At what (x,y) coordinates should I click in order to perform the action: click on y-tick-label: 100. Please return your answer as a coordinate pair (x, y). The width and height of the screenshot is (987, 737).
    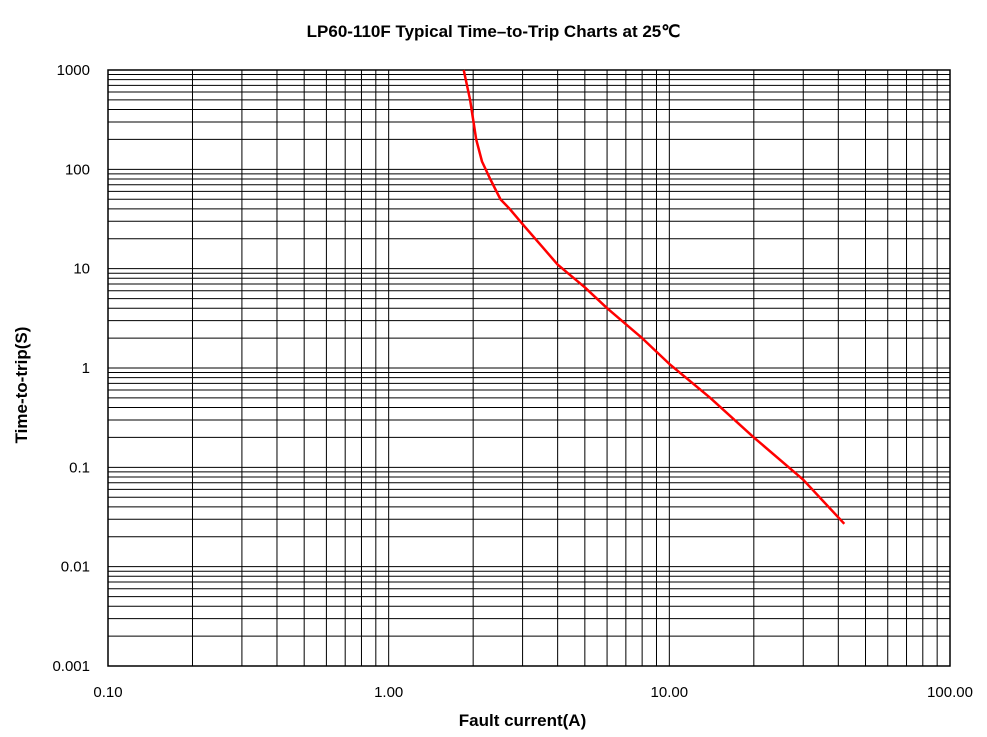
    Looking at the image, I should click on (77, 169).